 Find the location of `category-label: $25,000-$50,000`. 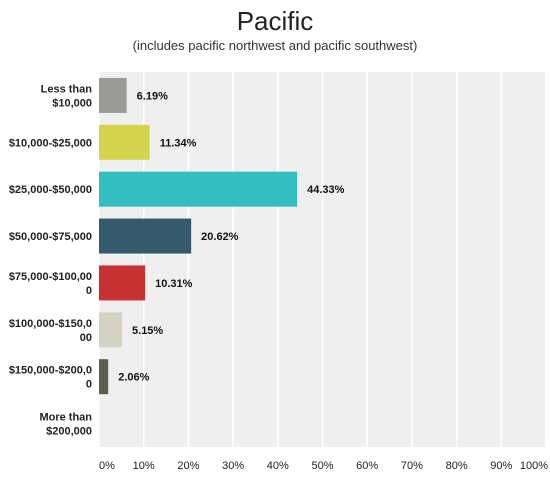

category-label: $25,000-$50,000 is located at coordinates (50, 190).